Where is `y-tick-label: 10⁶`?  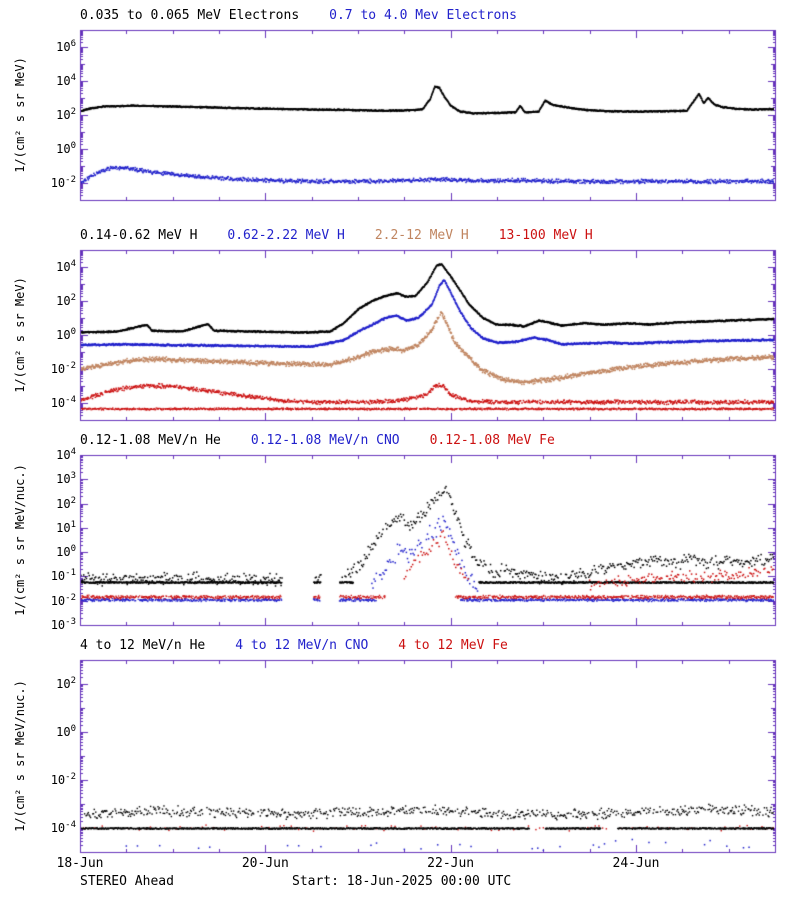 y-tick-label: 10⁶ is located at coordinates (66, 46).